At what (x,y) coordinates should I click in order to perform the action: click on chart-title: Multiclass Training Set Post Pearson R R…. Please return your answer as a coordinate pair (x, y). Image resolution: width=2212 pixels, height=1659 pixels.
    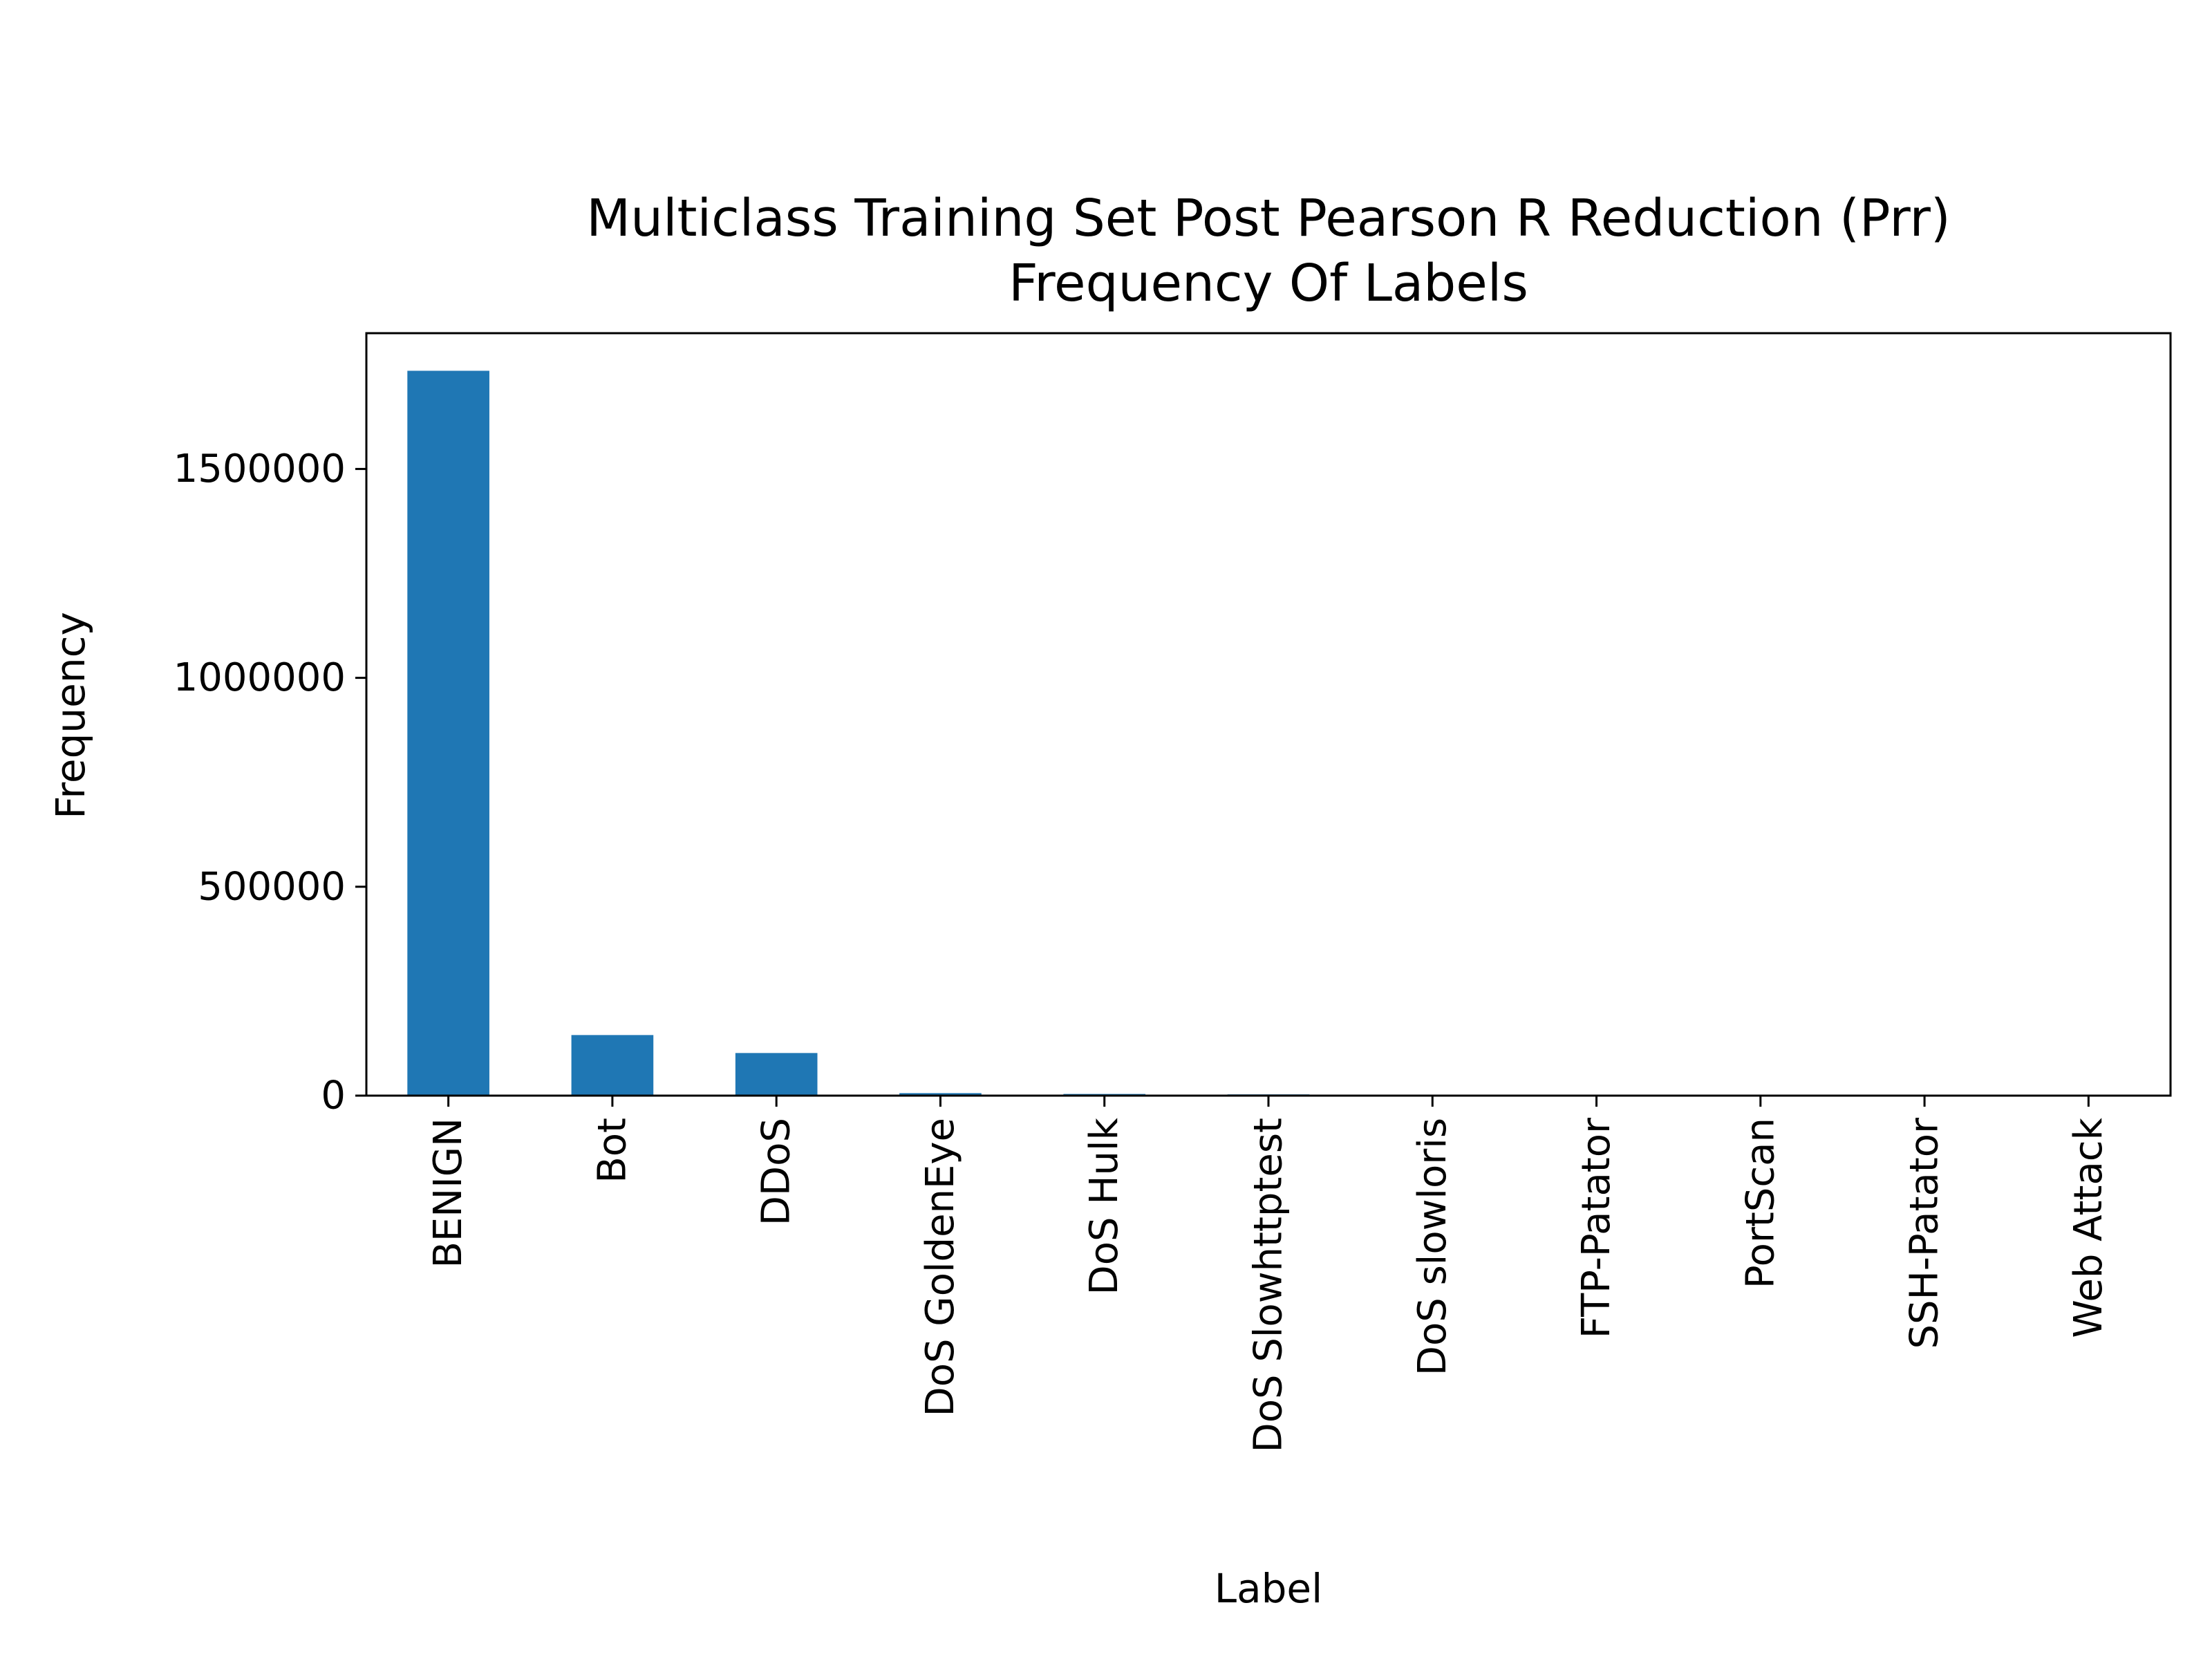
    Looking at the image, I should click on (1268, 251).